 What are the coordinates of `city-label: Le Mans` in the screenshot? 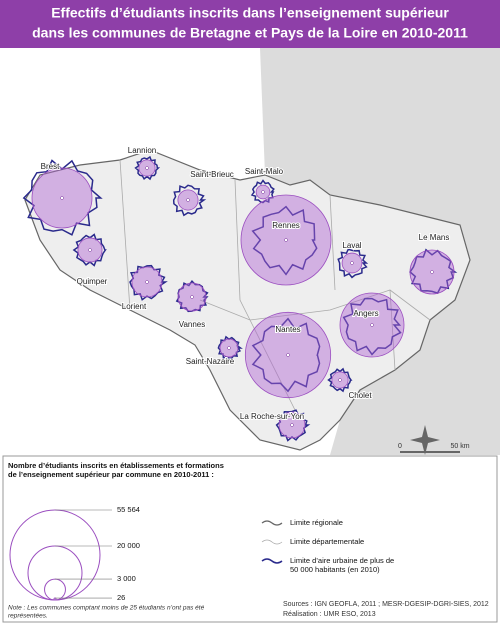 It's located at (434, 237).